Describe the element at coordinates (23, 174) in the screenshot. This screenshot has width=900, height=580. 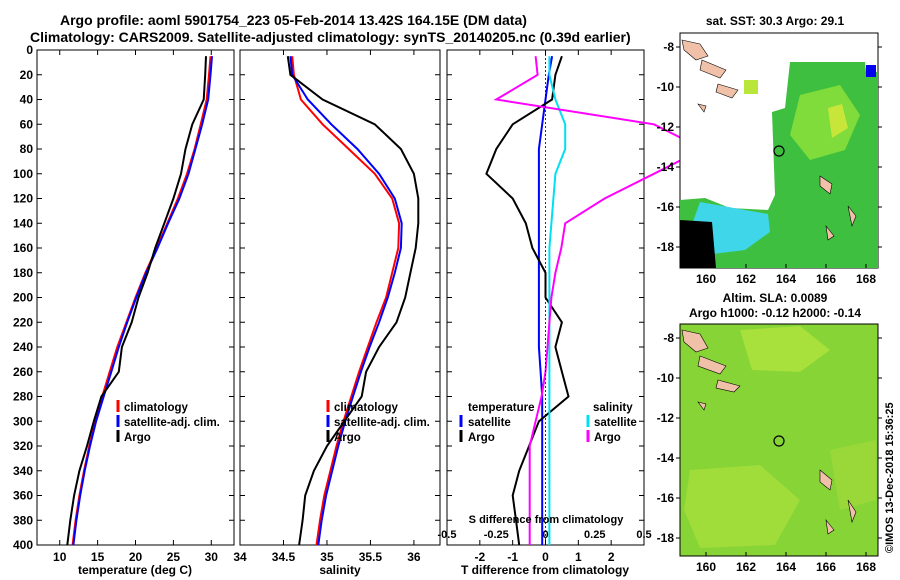
I see `y-tick-label: 100` at that location.